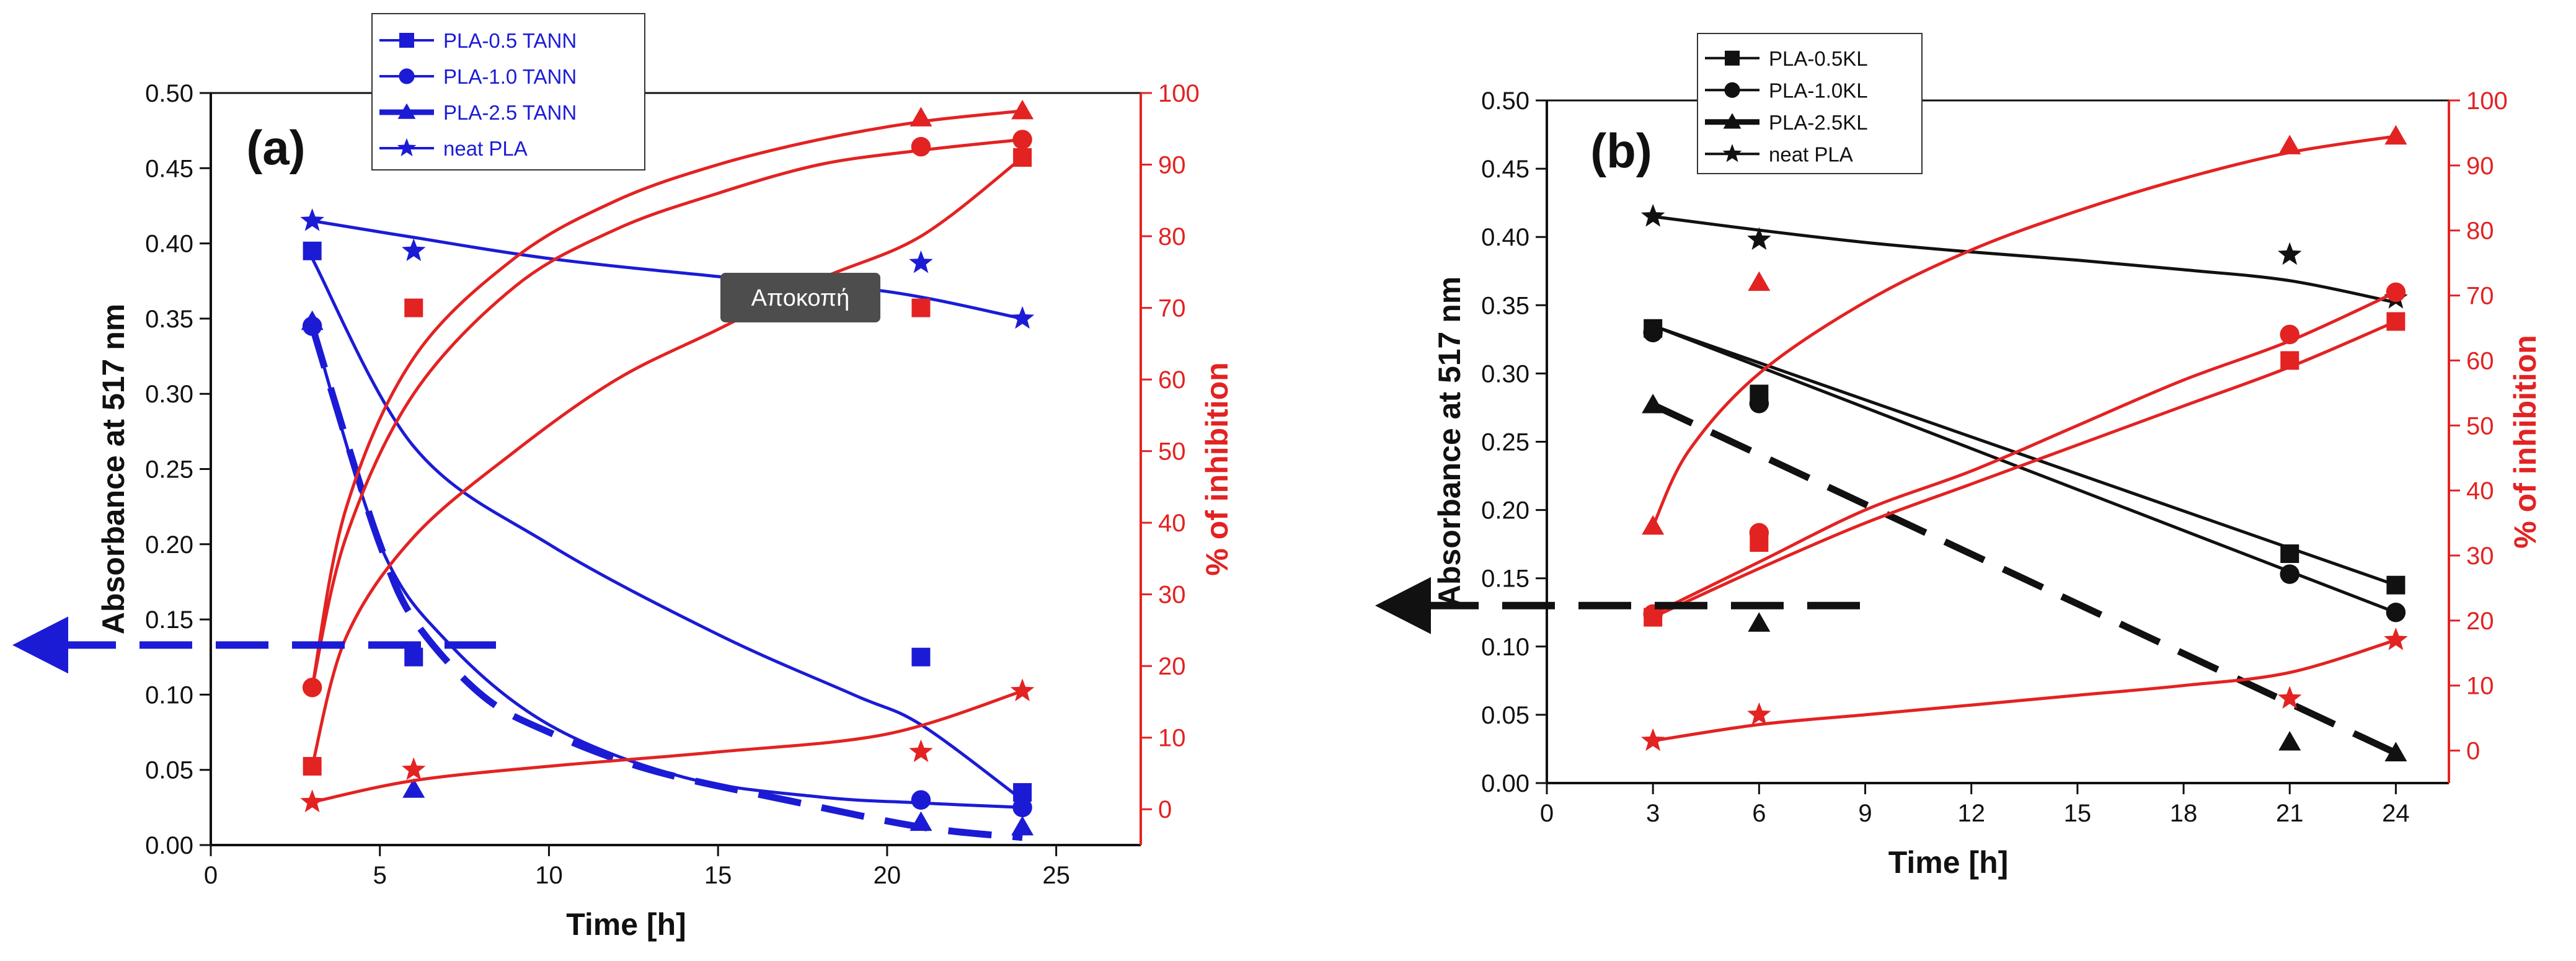  What do you see at coordinates (2078, 813) in the screenshot?
I see `x-tick-label: 15` at bounding box center [2078, 813].